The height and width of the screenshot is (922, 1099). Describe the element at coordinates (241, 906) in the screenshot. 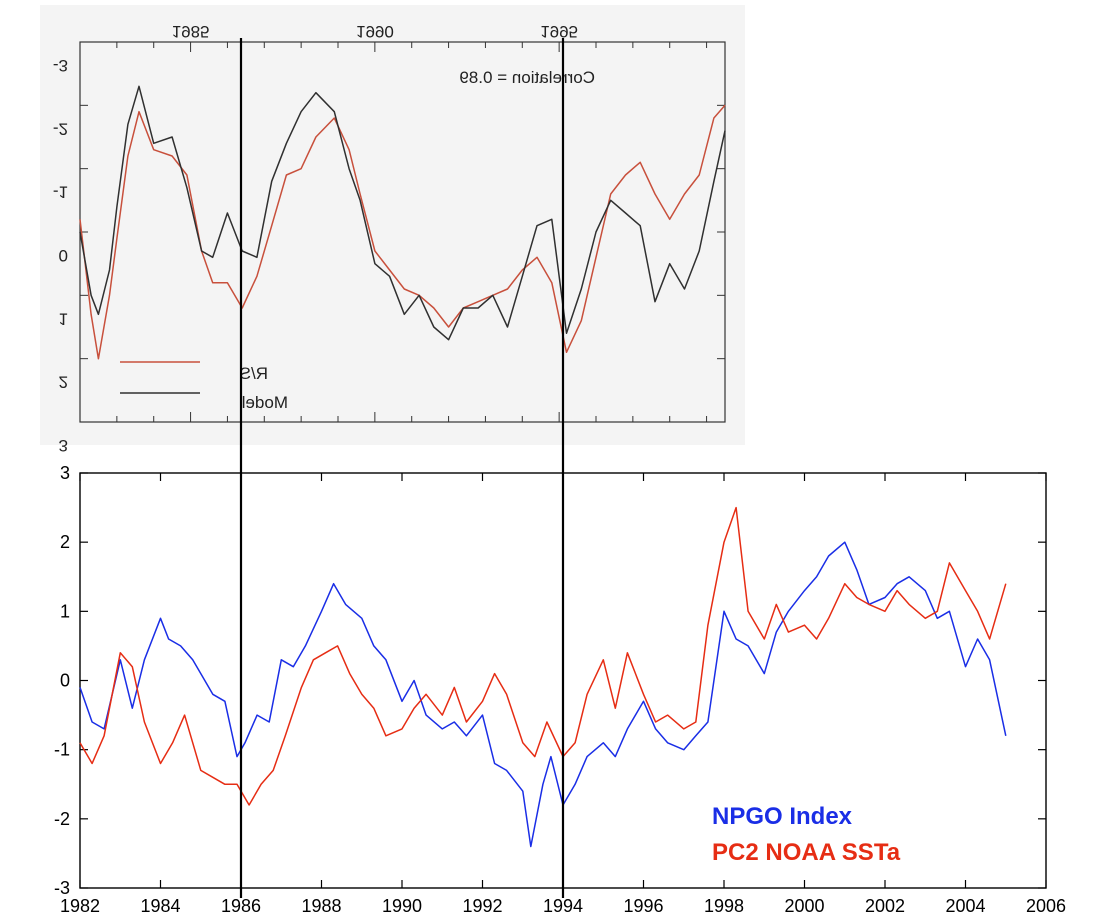

I see `bottom-x-tick-label: 1986` at that location.